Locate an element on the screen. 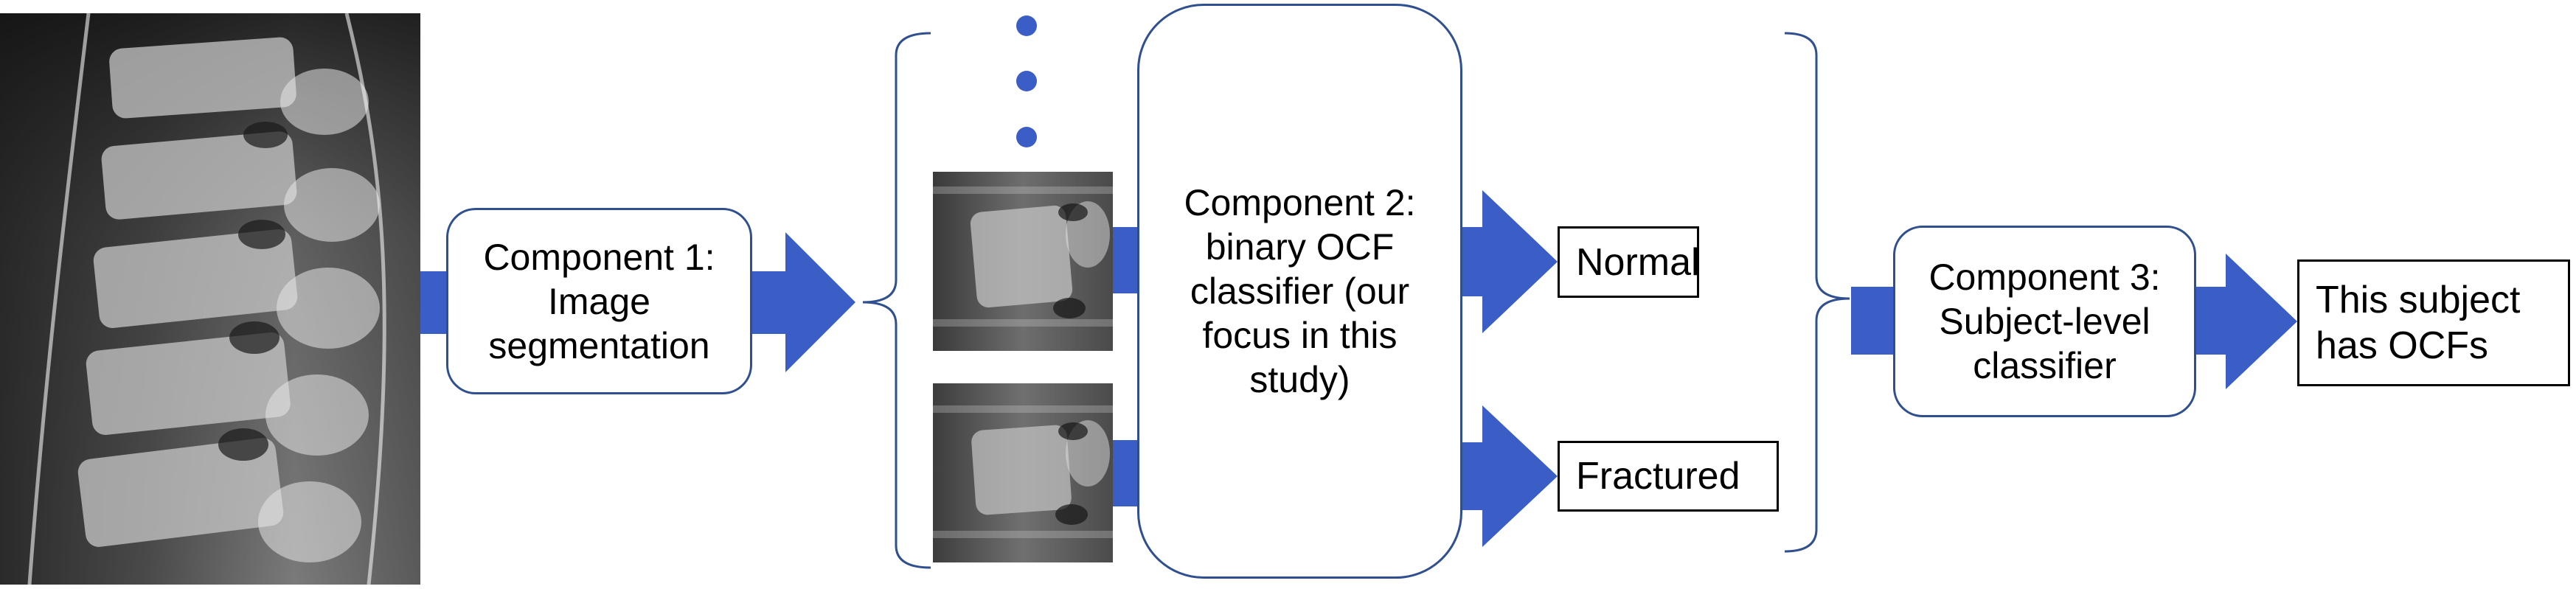 The width and height of the screenshot is (2576, 589). subject-result-box: This subject has OCFs is located at coordinates (2433, 322).